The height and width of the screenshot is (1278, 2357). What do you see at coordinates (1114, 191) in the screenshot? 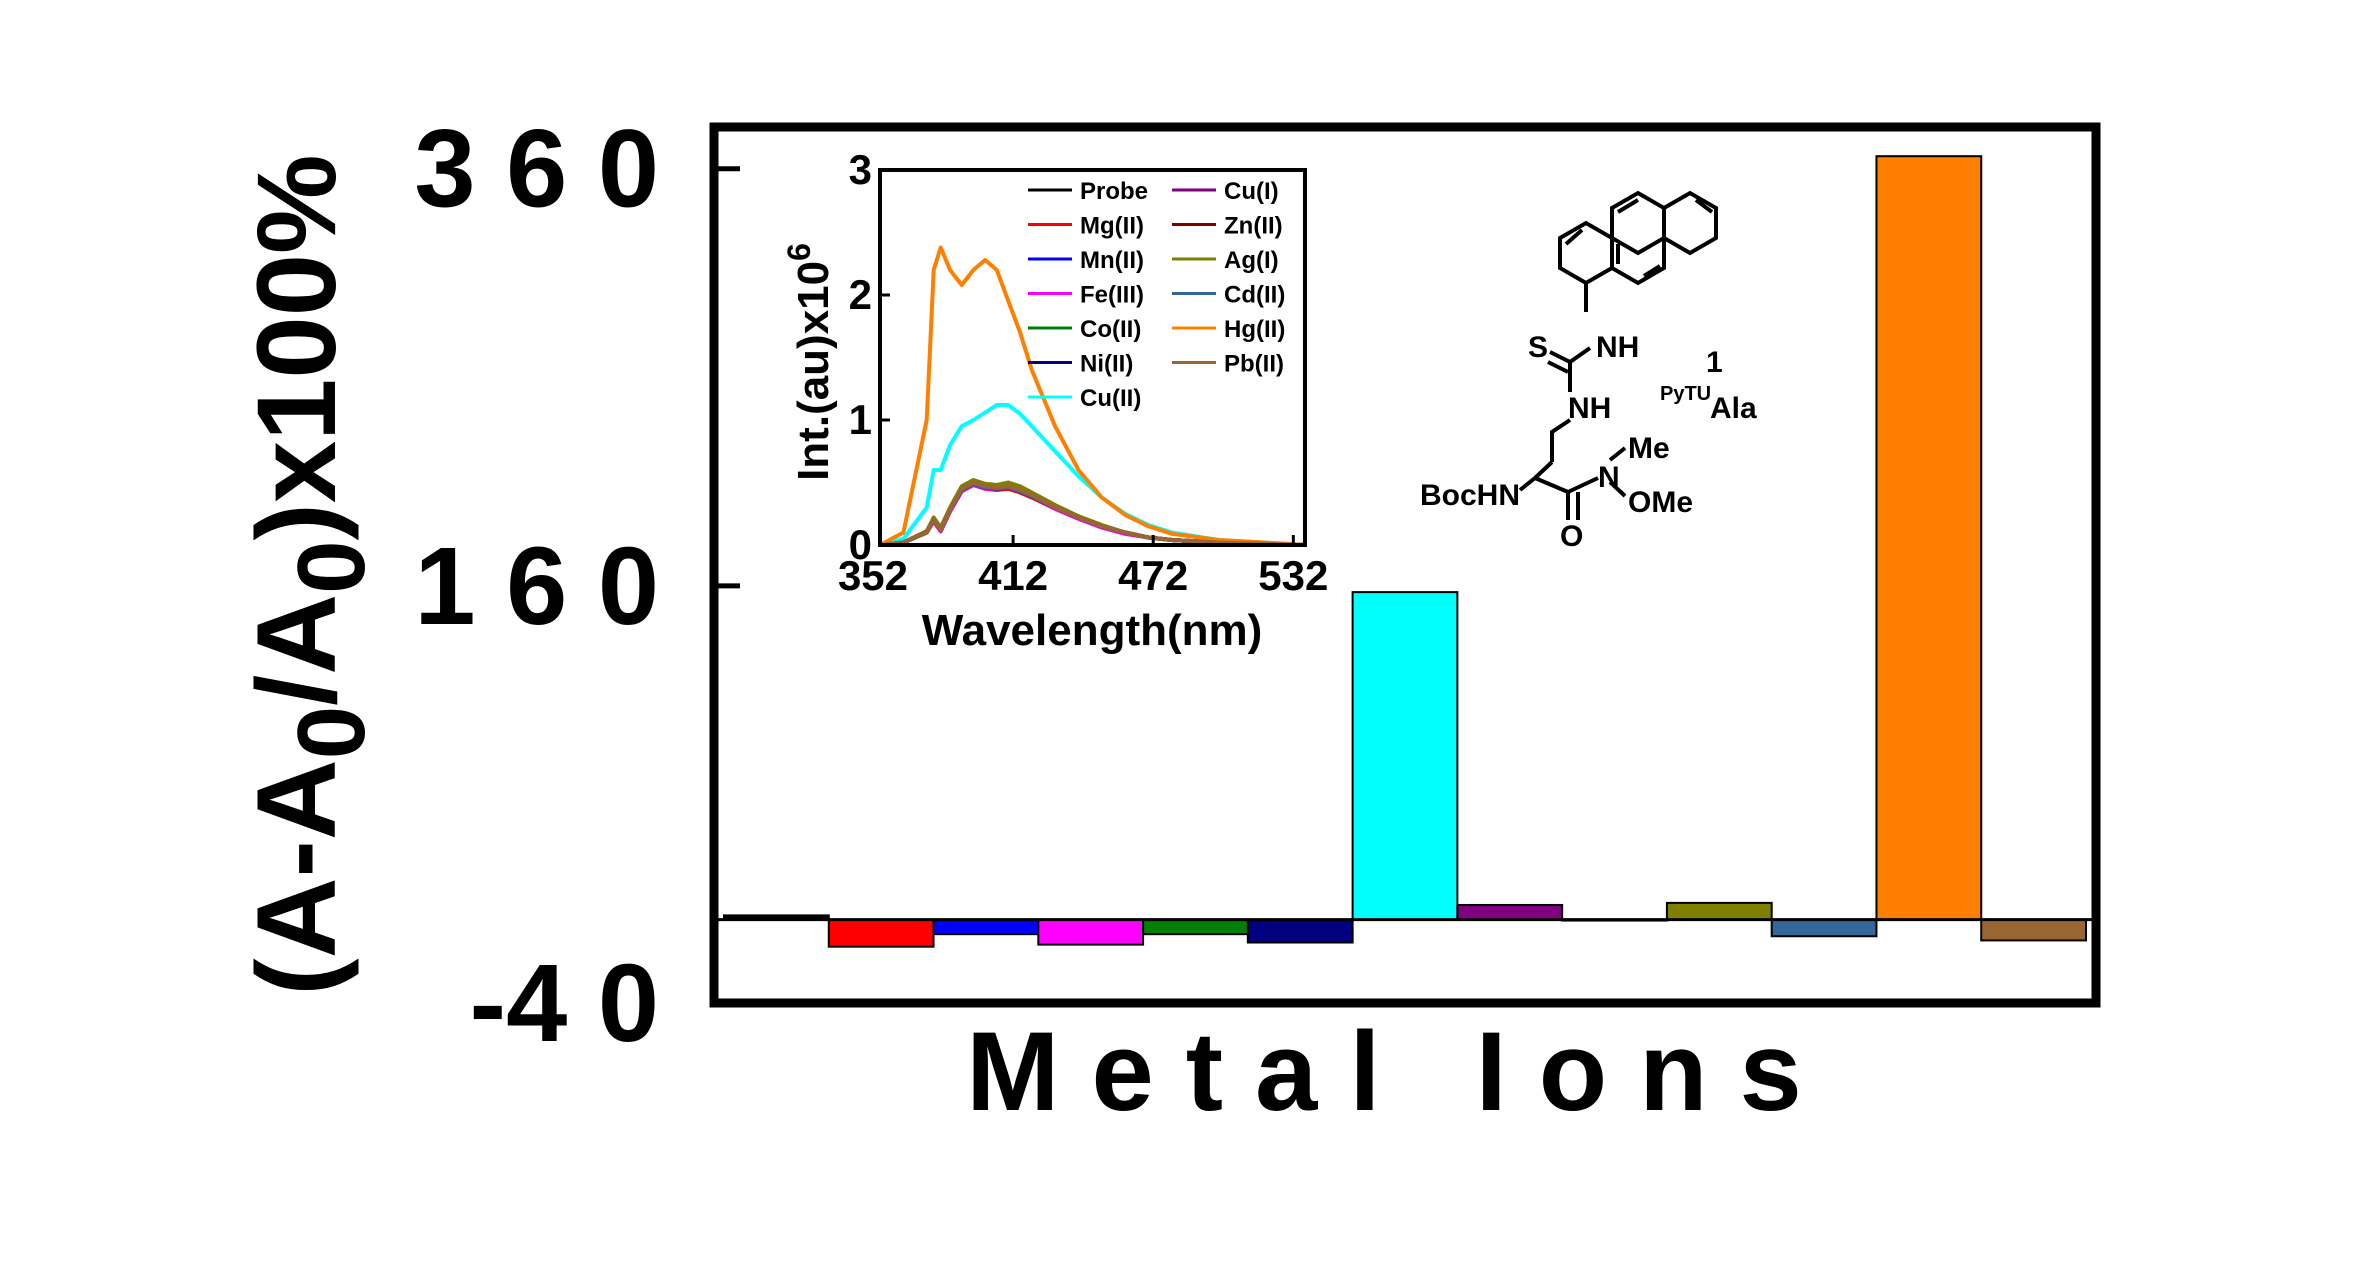
I see `legend-label: Probe` at bounding box center [1114, 191].